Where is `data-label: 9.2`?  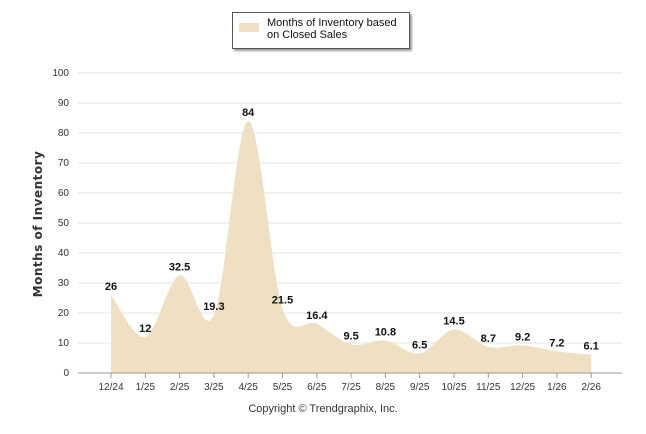
data-label: 9.2 is located at coordinates (522, 337).